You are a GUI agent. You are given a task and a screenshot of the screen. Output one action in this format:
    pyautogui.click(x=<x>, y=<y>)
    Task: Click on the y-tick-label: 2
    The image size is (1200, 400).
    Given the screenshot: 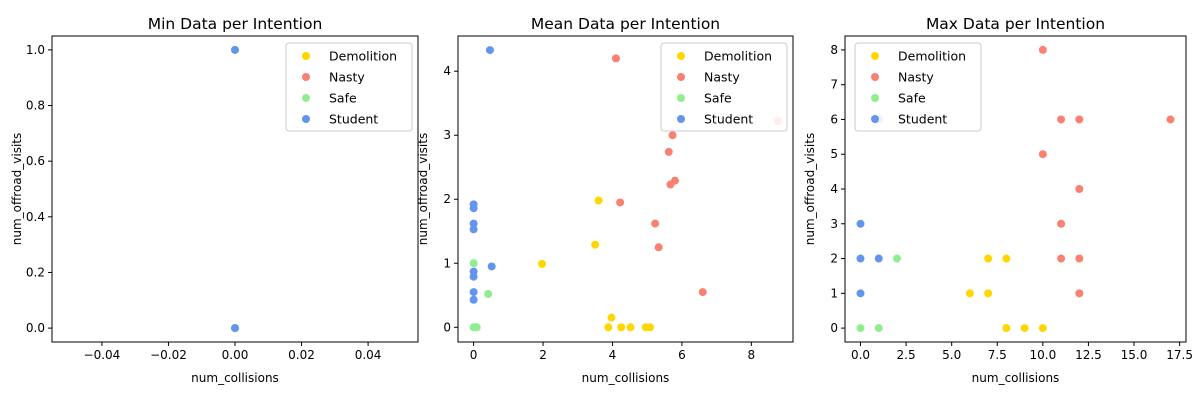 What is the action you would take?
    pyautogui.click(x=447, y=199)
    